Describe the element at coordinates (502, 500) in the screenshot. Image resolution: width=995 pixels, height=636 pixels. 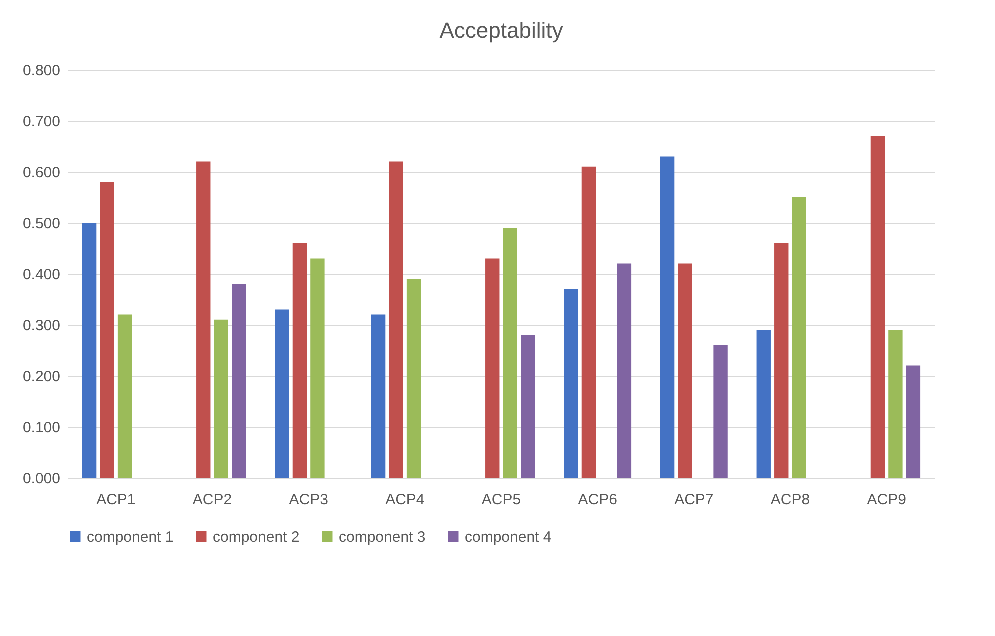
I see `x-tick-label: ACP5` at that location.